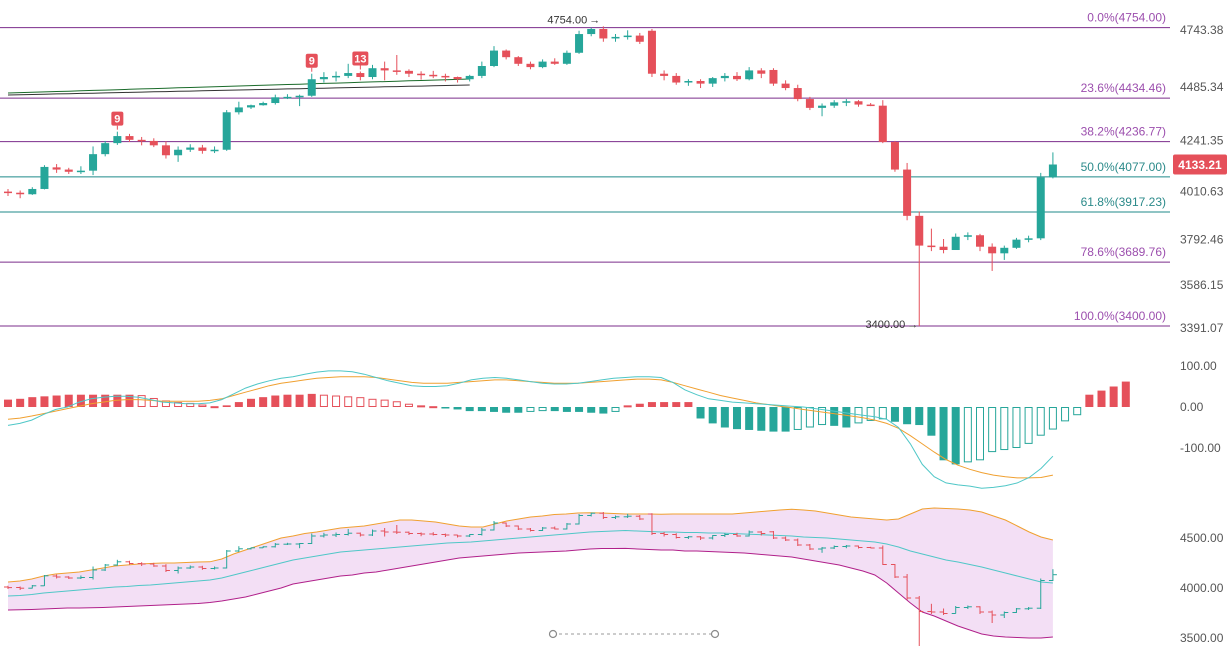  What do you see at coordinates (1202, 240) in the screenshot?
I see `price-axis-tick: 3792.46` at bounding box center [1202, 240].